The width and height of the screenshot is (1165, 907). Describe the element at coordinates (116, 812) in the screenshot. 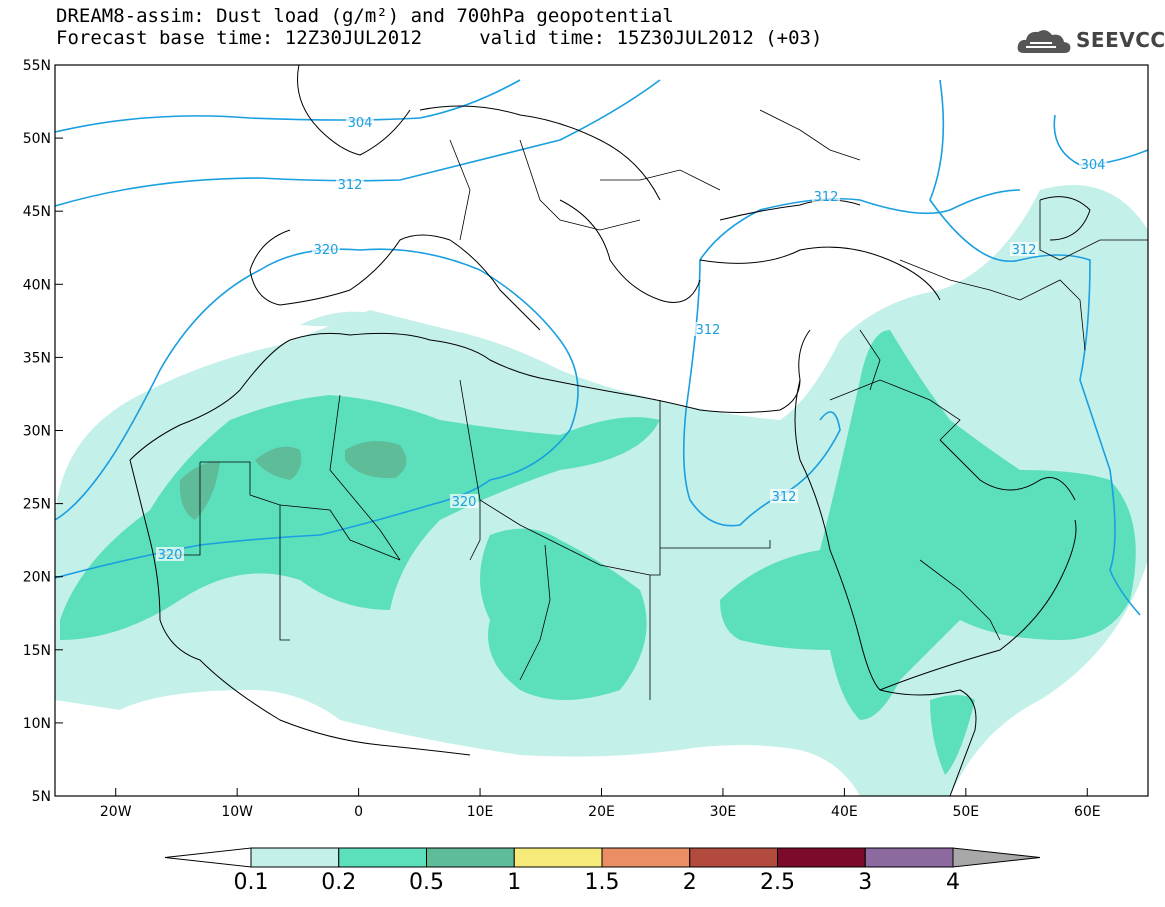

I see `lon-tick-label: 20W` at that location.